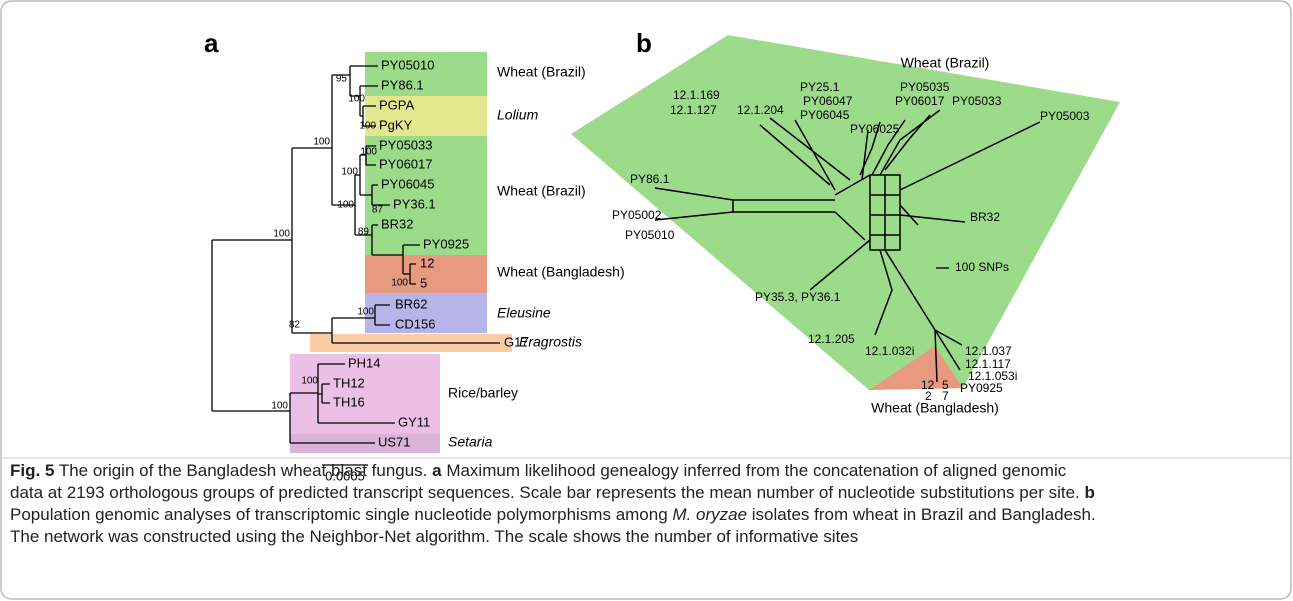 The image size is (1293, 601). Describe the element at coordinates (349, 382) in the screenshot. I see `leaf-label: TH12` at that location.